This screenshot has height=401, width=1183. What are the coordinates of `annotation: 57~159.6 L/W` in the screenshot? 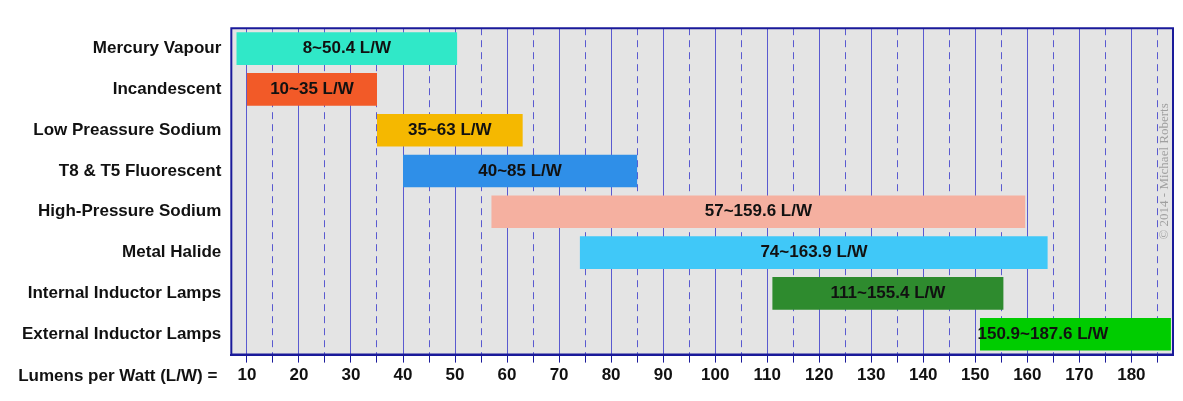 It's located at (758, 211).